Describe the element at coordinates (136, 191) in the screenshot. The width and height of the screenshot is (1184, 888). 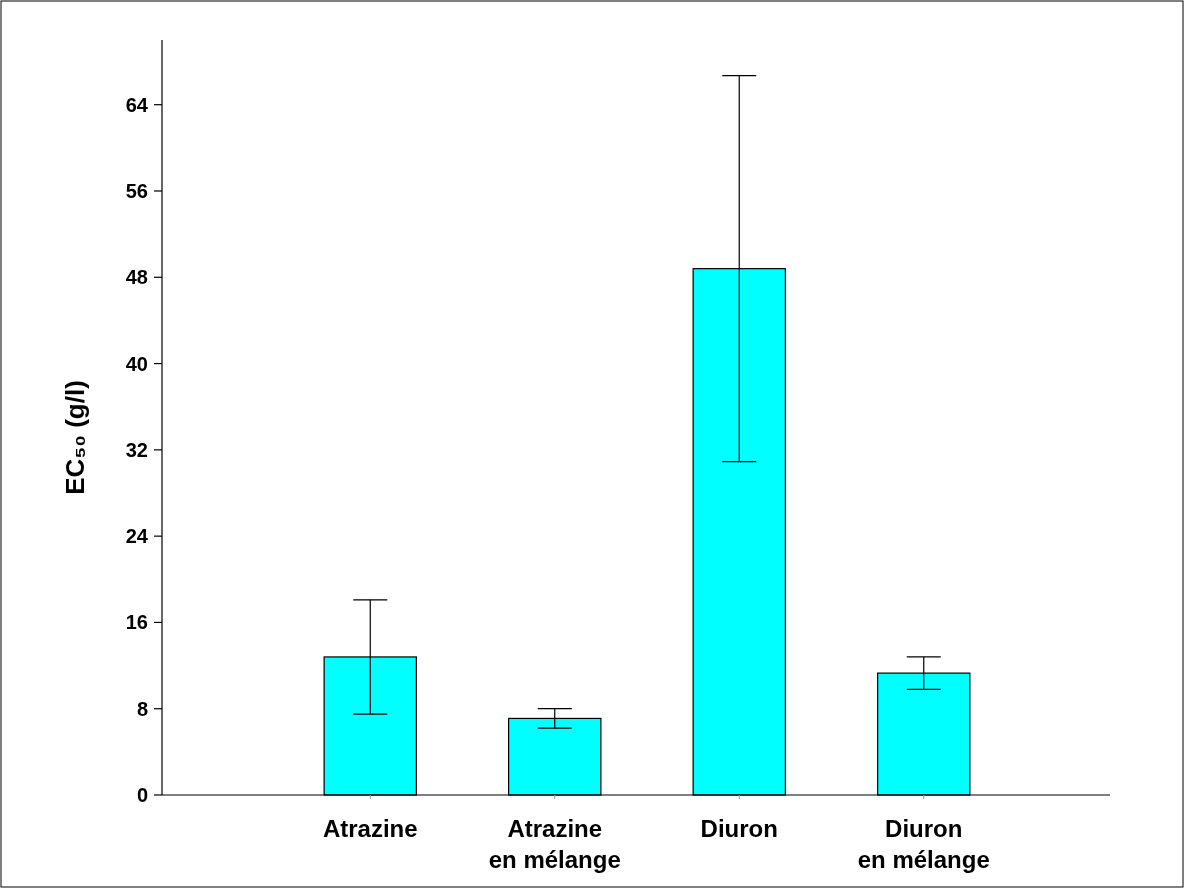
I see `y-tick-label: 56` at that location.